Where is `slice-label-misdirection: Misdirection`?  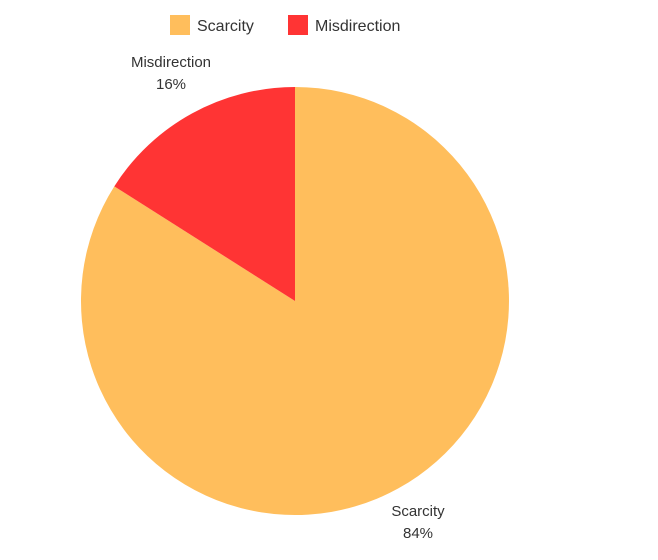
slice-label-misdirection: Misdirection is located at coordinates (171, 62).